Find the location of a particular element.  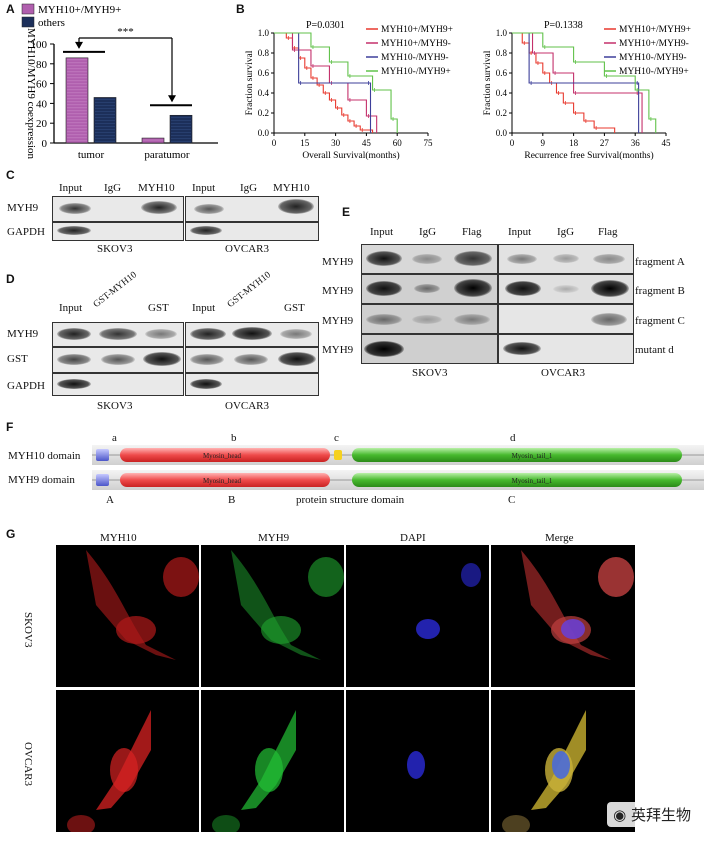

b-xtick: 30 is located at coordinates (336, 143).